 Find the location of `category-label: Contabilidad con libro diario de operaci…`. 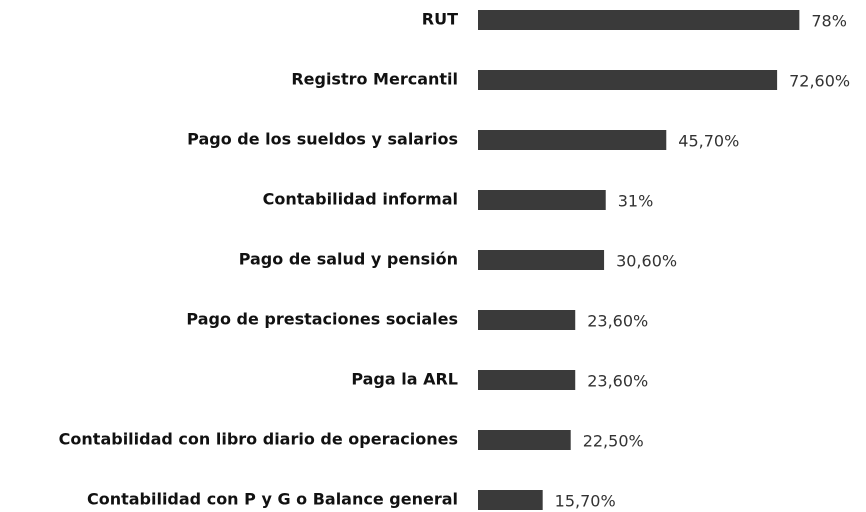

category-label: Contabilidad con libro diario de operaci… is located at coordinates (258, 439).